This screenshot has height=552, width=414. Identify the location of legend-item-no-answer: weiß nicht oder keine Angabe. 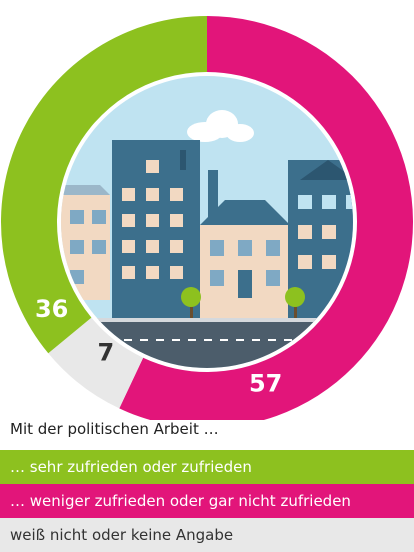
(207, 535).